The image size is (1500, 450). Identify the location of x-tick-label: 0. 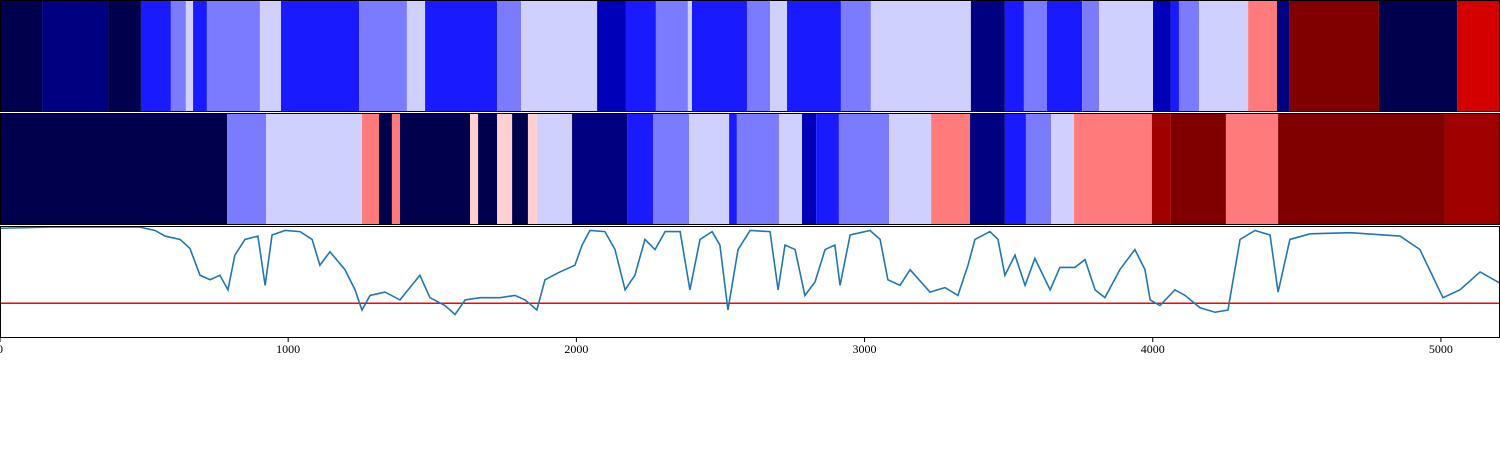
(1, 349).